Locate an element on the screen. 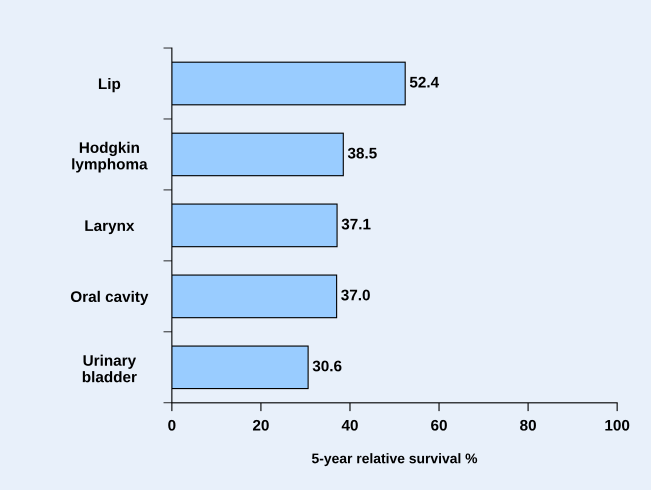 The image size is (651, 490). y-tick-label: Larynx is located at coordinates (109, 227).